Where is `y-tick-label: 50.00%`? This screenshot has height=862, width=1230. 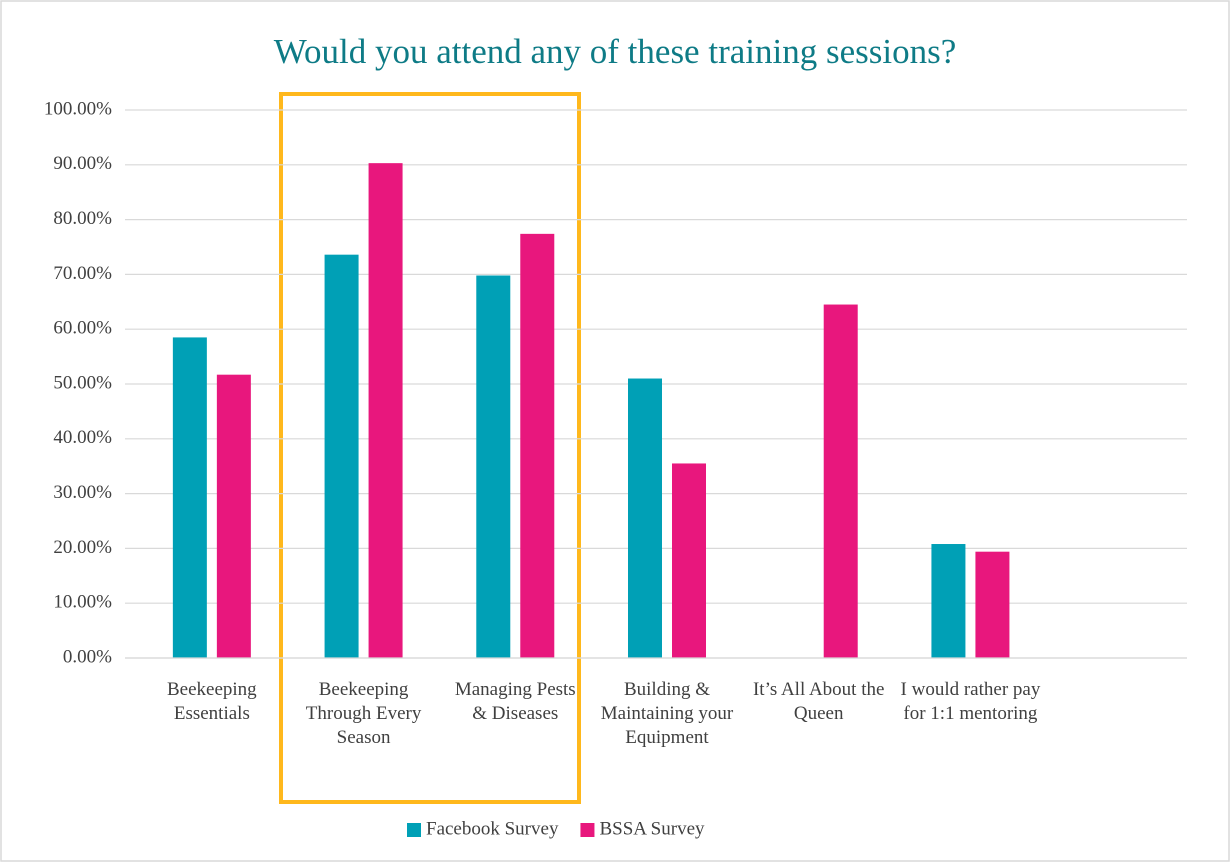
y-tick-label: 50.00% is located at coordinates (82, 382).